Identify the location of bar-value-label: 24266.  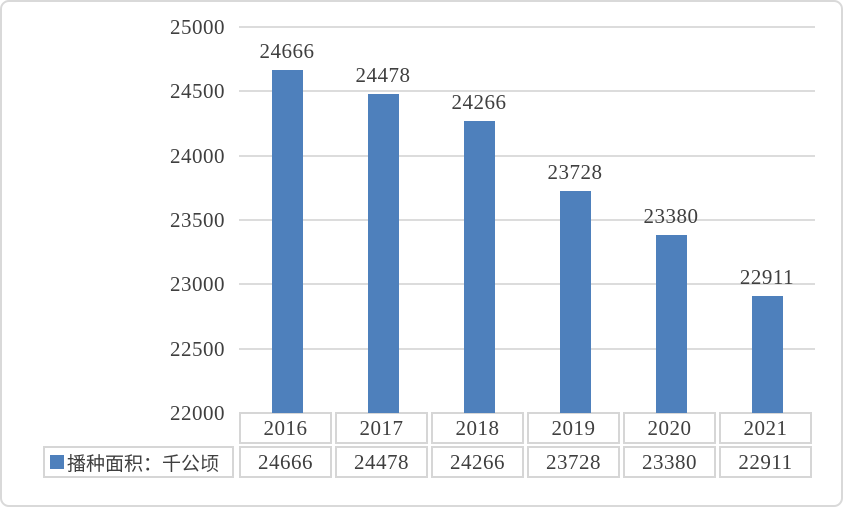
(479, 102).